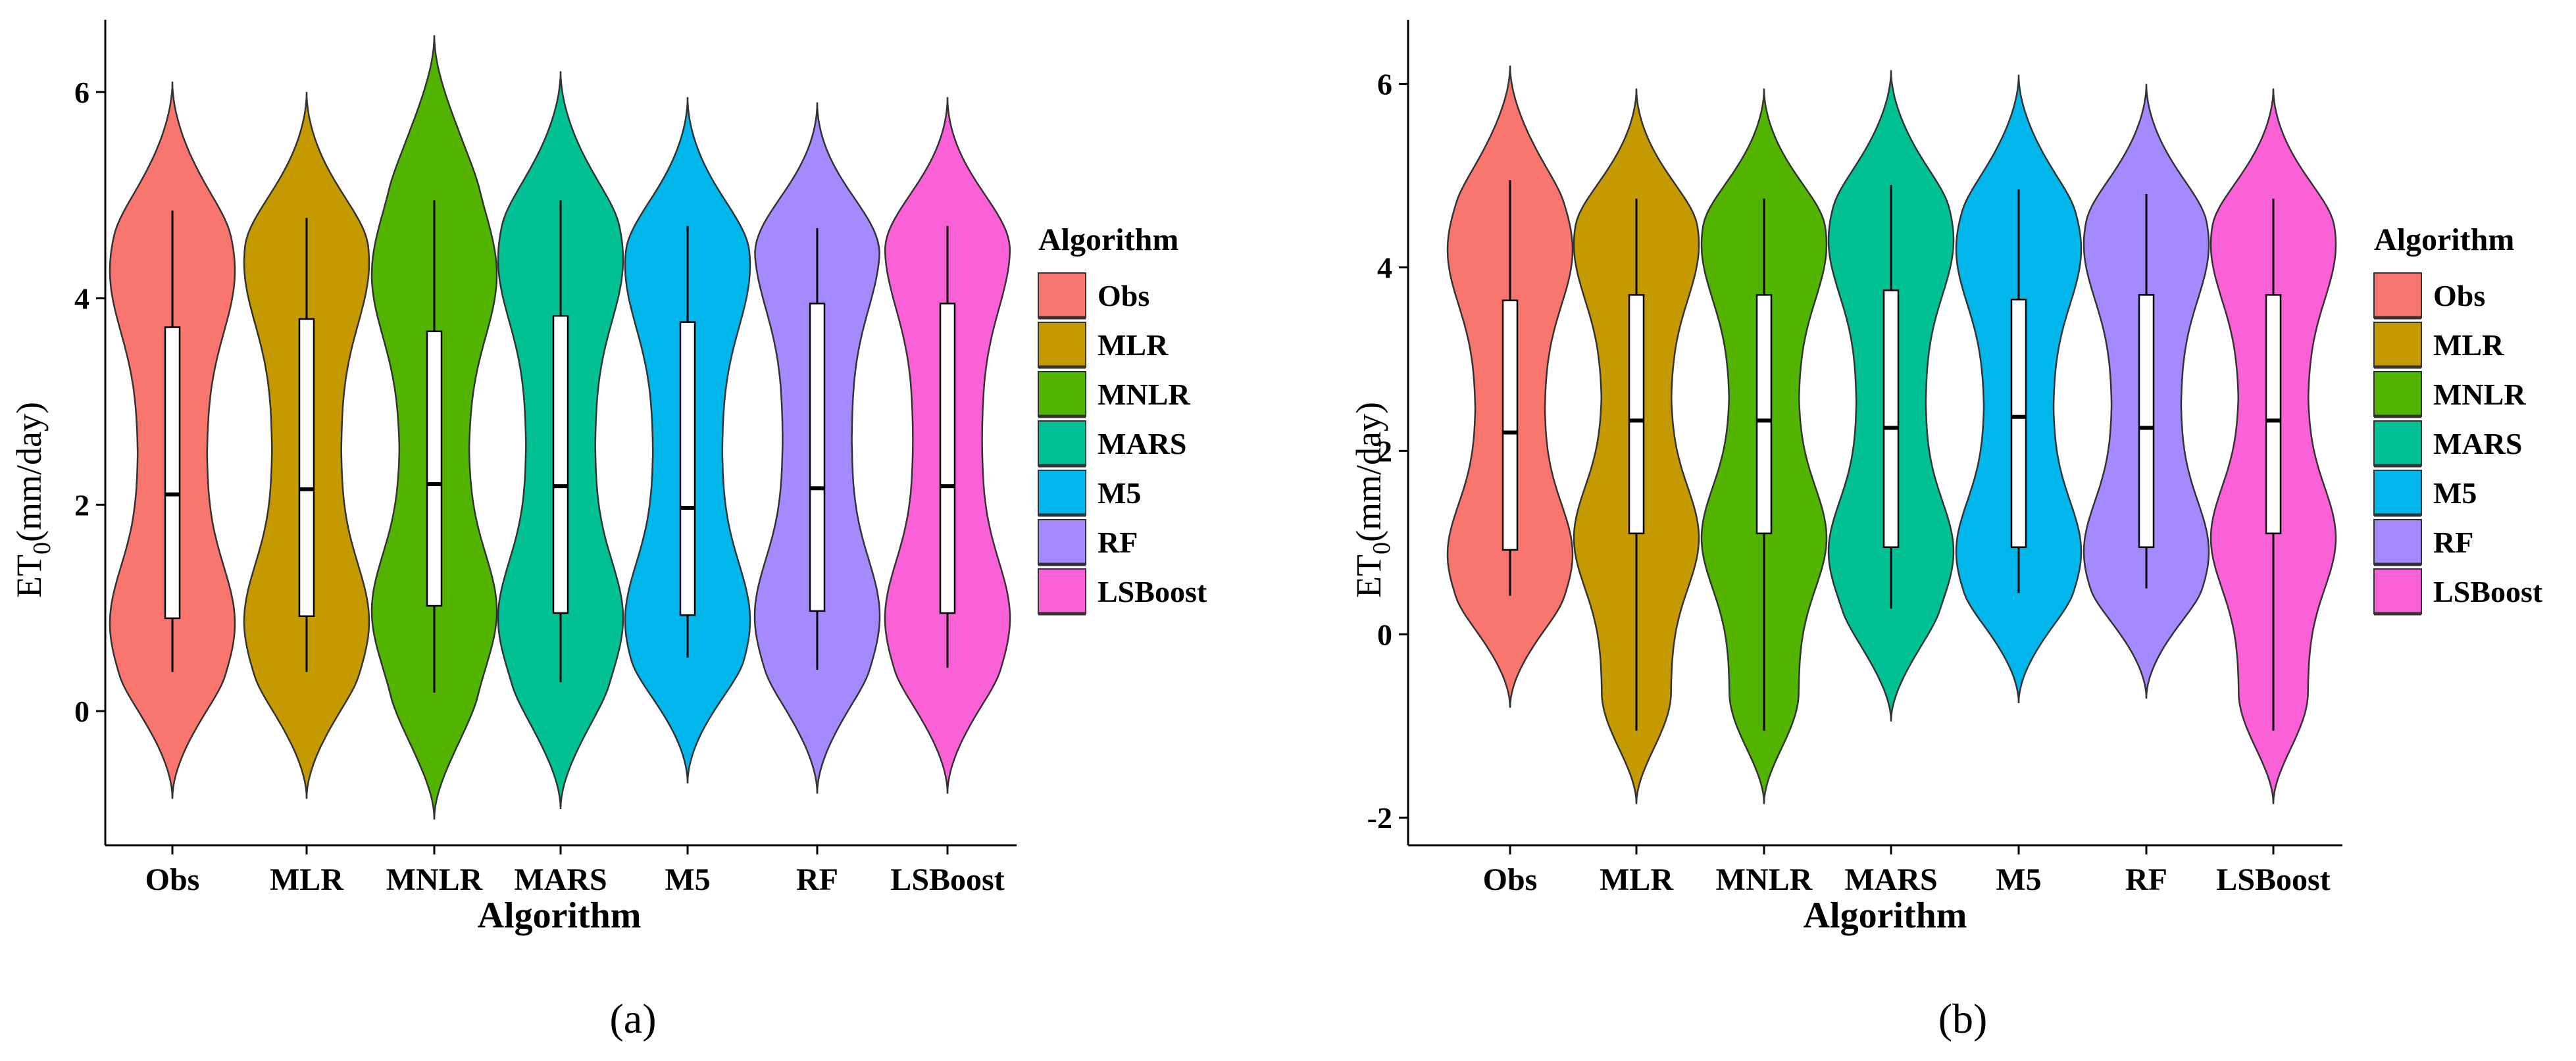 This screenshot has width=2576, height=1061. What do you see at coordinates (1637, 879) in the screenshot?
I see `x-tick-label: MLR` at bounding box center [1637, 879].